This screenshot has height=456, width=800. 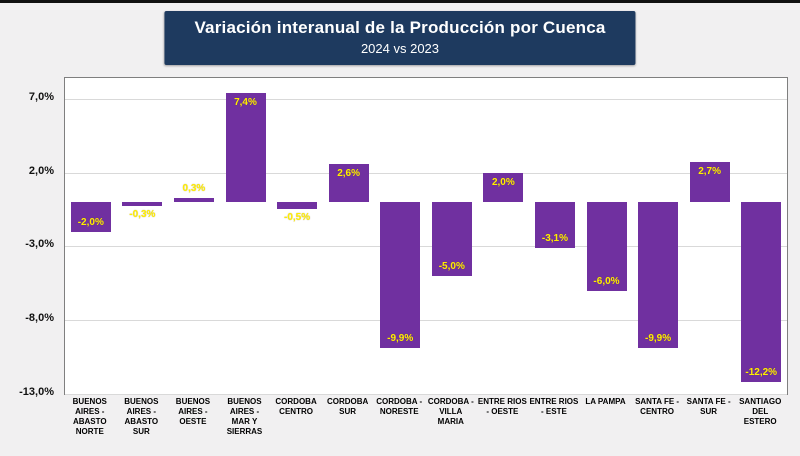 I want to click on x-category-label: SANTA FE - SUR, so click(x=708, y=406).